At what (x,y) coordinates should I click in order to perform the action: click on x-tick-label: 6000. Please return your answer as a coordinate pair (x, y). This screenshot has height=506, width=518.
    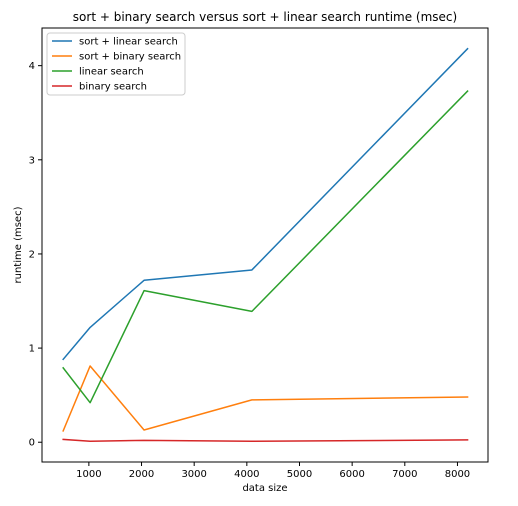
    Looking at the image, I should click on (351, 474).